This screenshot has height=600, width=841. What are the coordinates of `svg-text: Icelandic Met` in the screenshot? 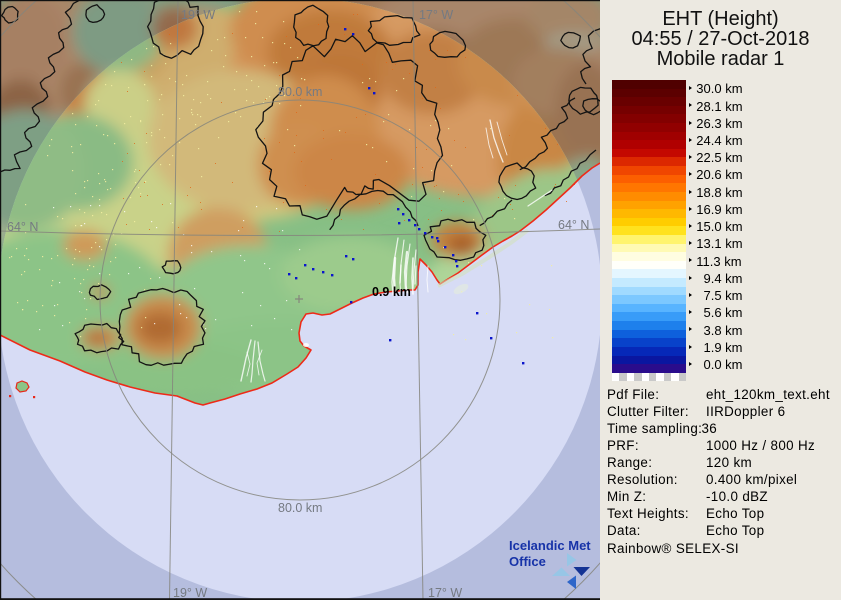 It's located at (550, 545).